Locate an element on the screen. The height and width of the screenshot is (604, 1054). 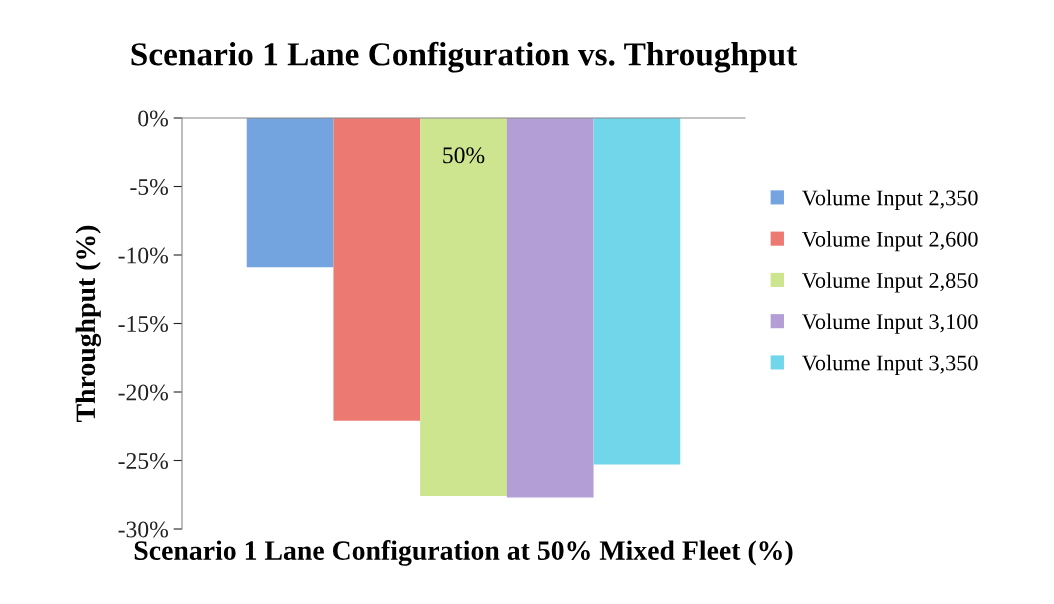
y-tick-label: -20% is located at coordinates (143, 392).